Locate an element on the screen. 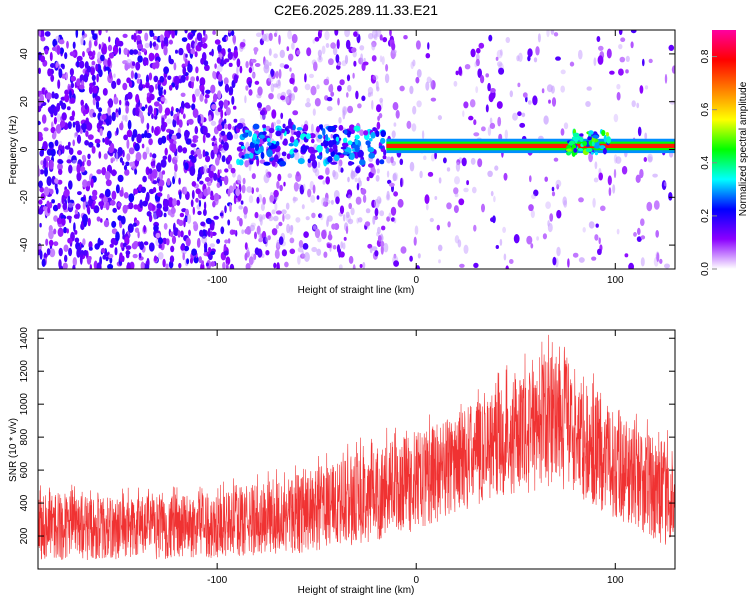 The width and height of the screenshot is (750, 600). heatmap-ylabel: Frequency (Hz) is located at coordinates (13, 150).